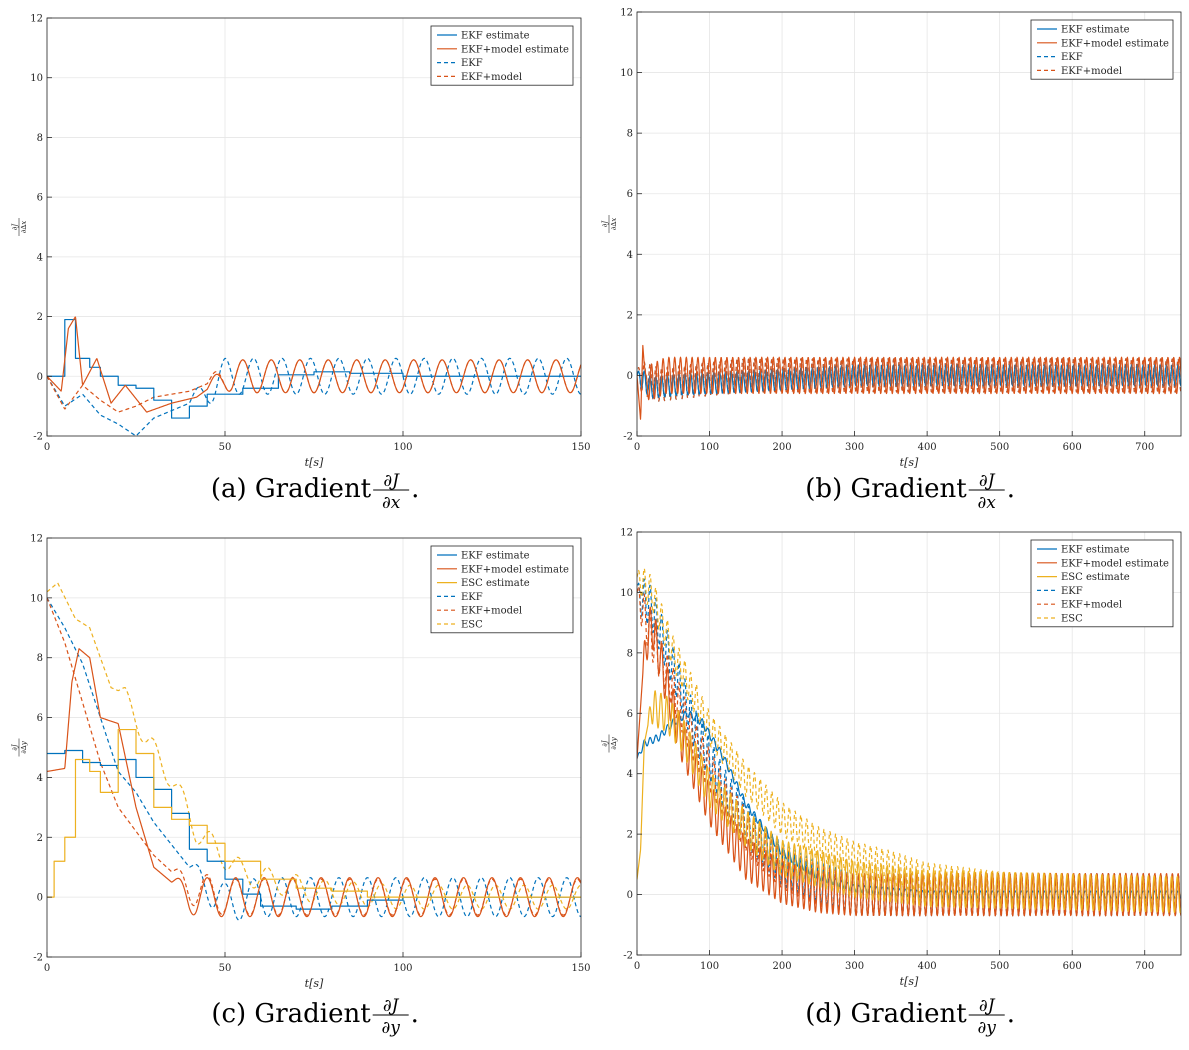  I want to click on caption-b: (b) Gradient ∂J∂x., so click(910, 492).